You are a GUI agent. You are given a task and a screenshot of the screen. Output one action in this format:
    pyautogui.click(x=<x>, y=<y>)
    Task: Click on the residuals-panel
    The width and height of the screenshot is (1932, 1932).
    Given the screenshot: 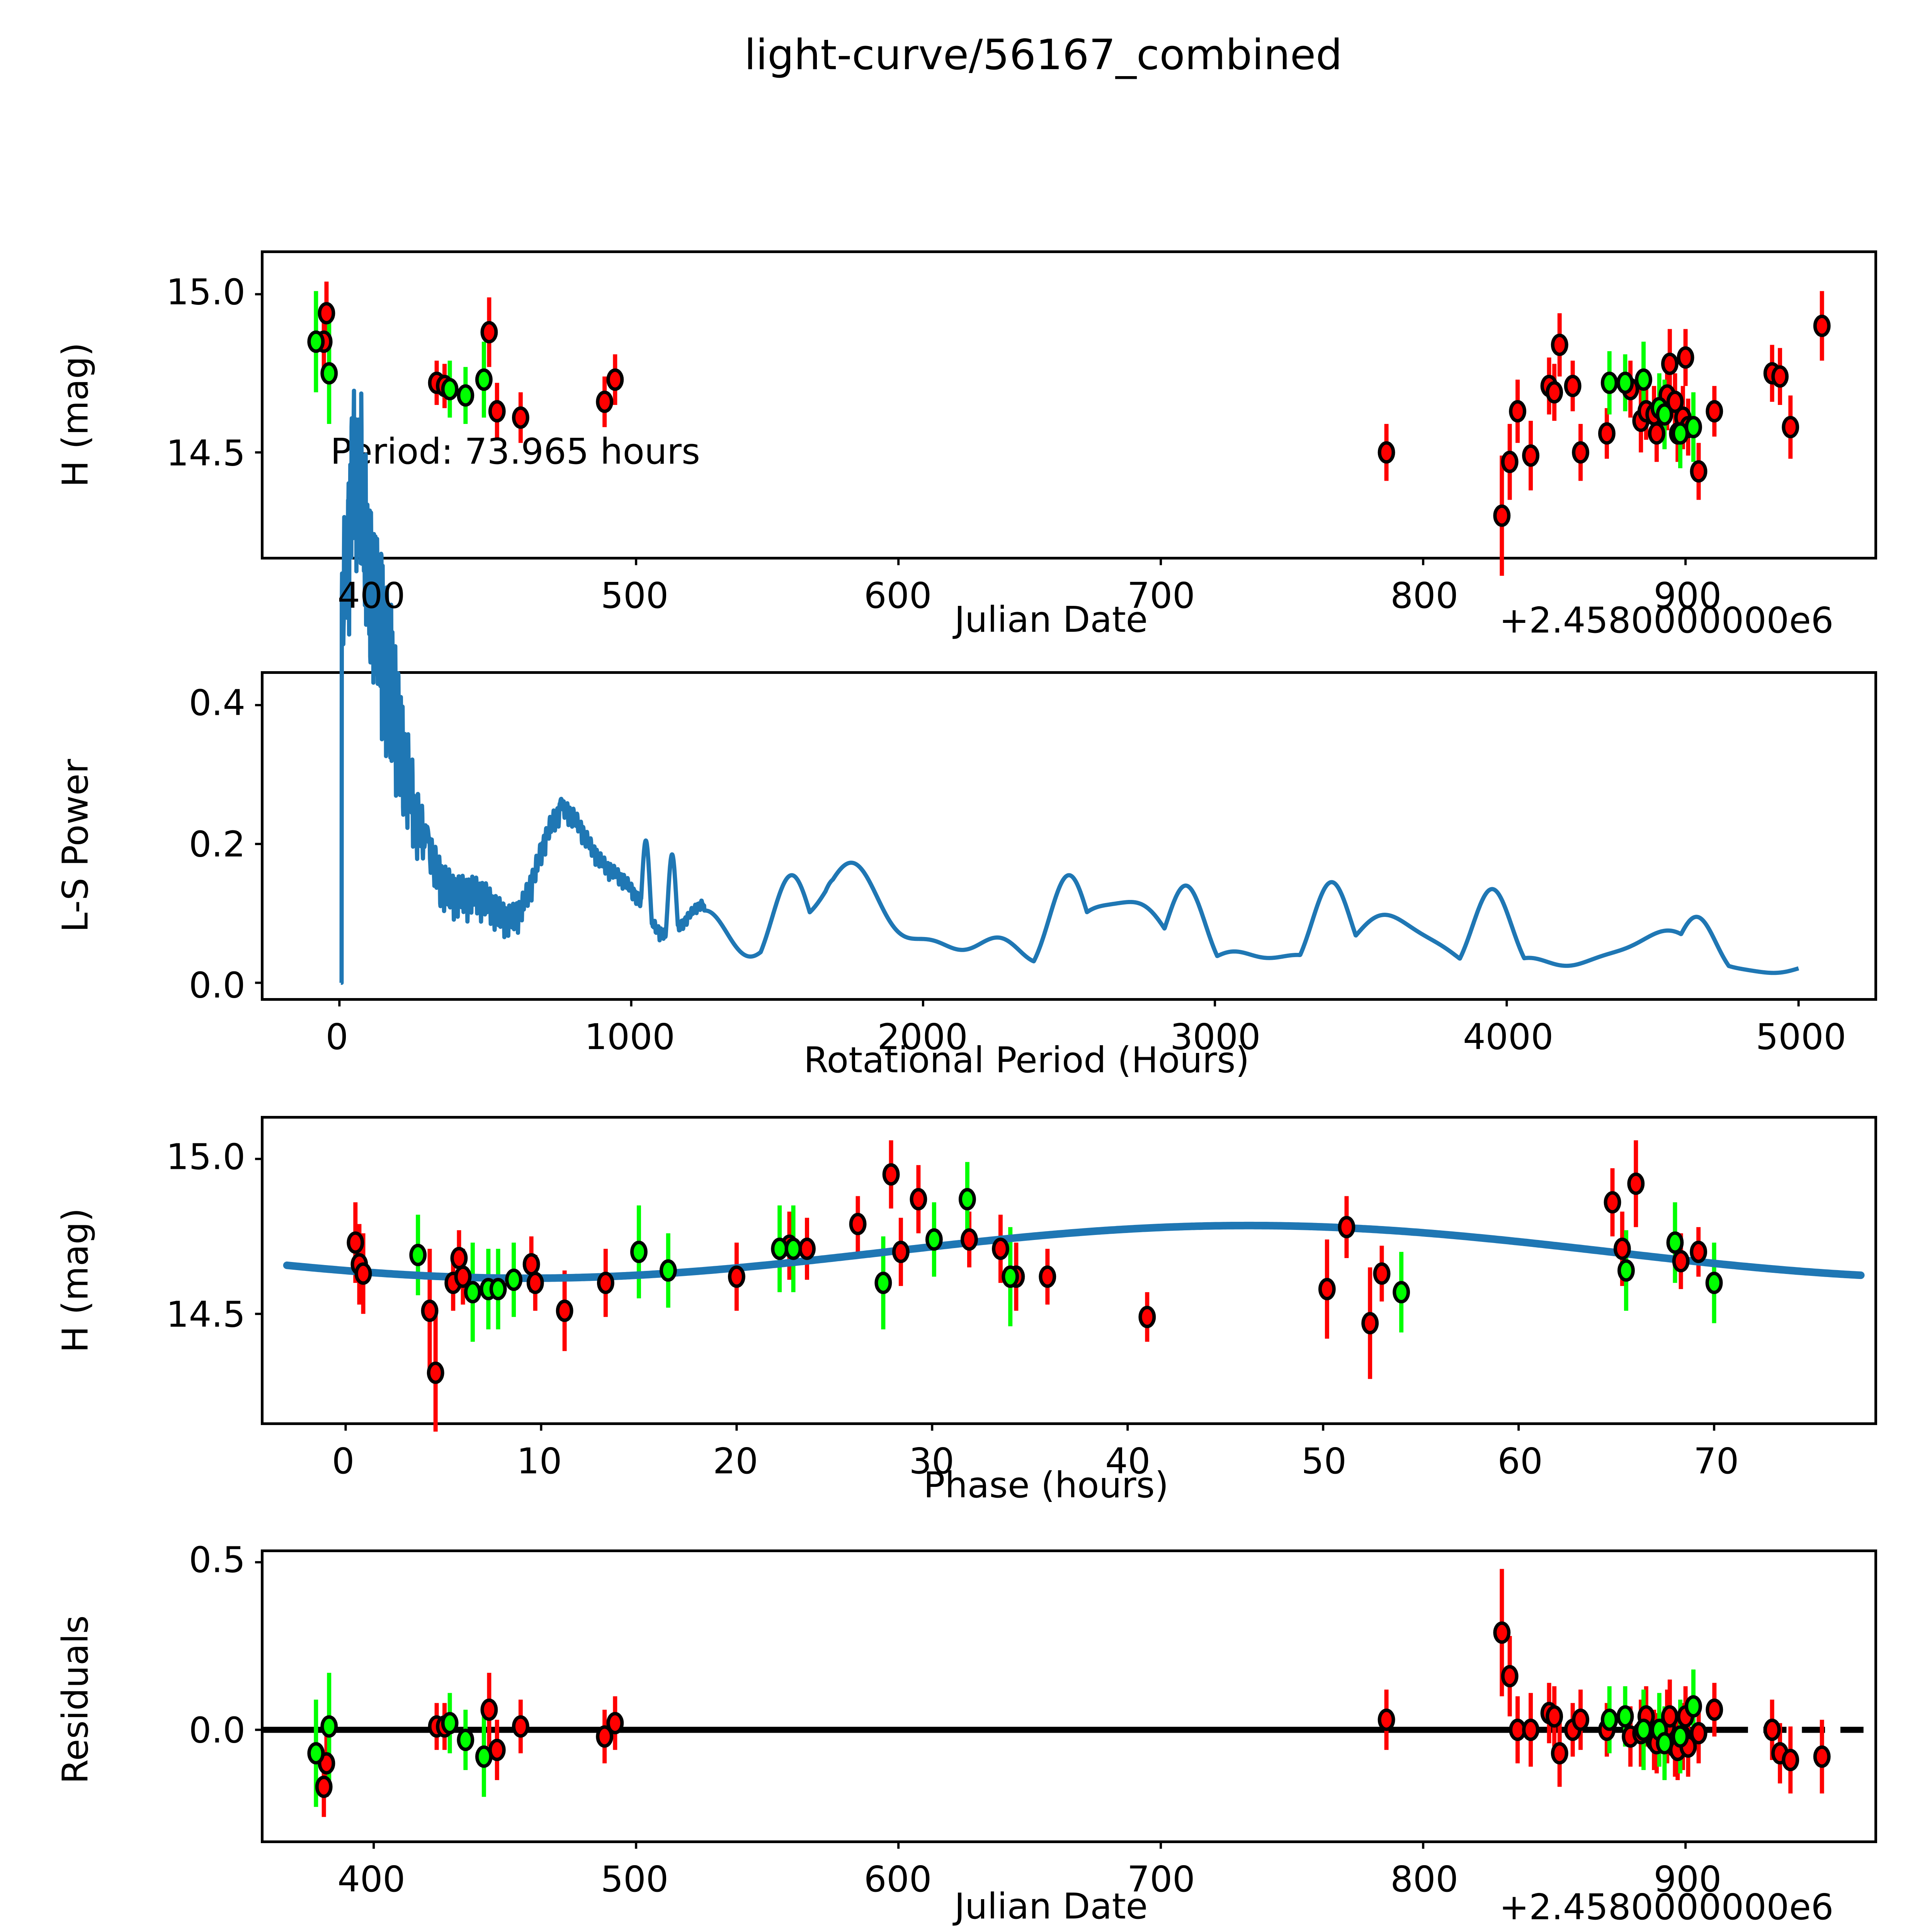 What is the action you would take?
    pyautogui.click(x=1066, y=1699)
    